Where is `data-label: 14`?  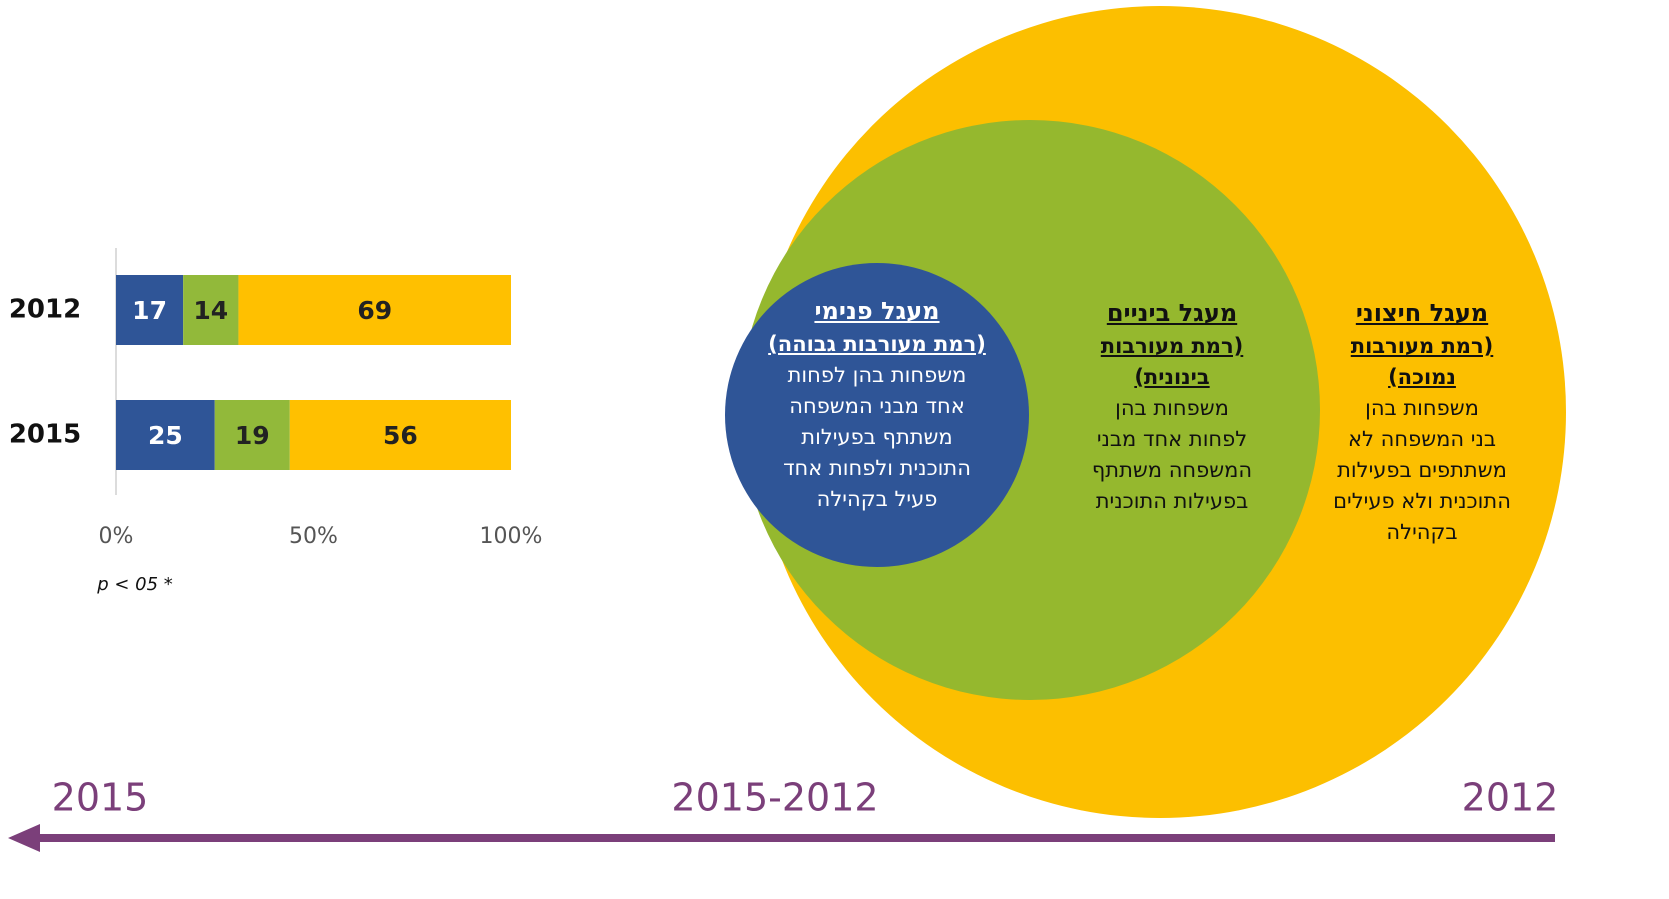 data-label: 14 is located at coordinates (210, 310).